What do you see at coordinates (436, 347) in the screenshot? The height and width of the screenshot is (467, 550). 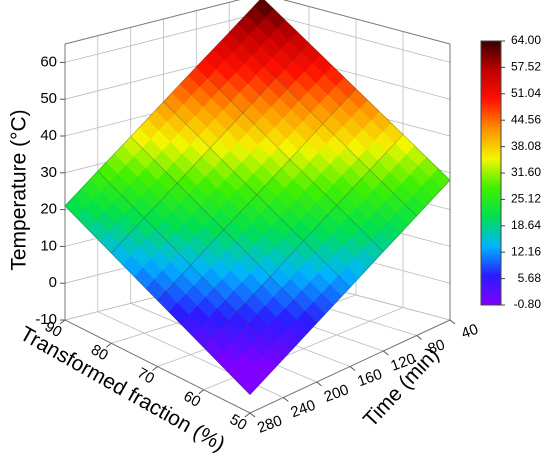 I see `x-tick-label: 80` at bounding box center [436, 347].